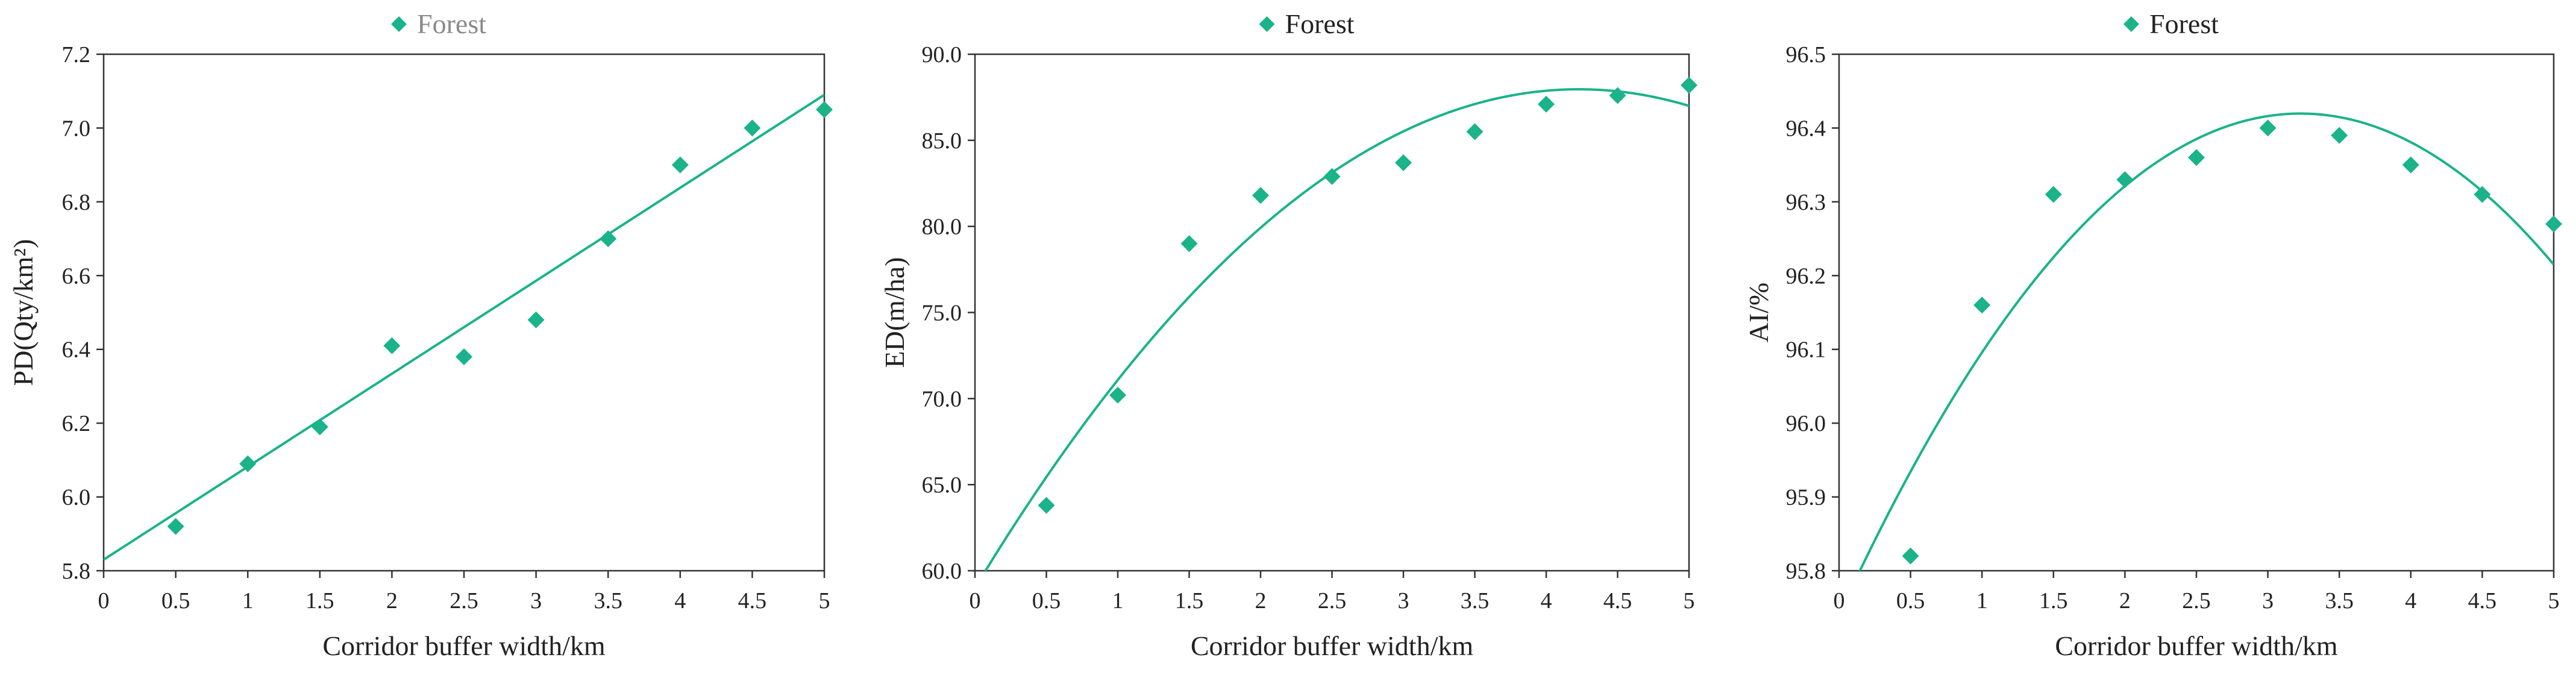 The height and width of the screenshot is (675, 2576). Describe the element at coordinates (1806, 276) in the screenshot. I see `y-tick-label: 96.2` at that location.